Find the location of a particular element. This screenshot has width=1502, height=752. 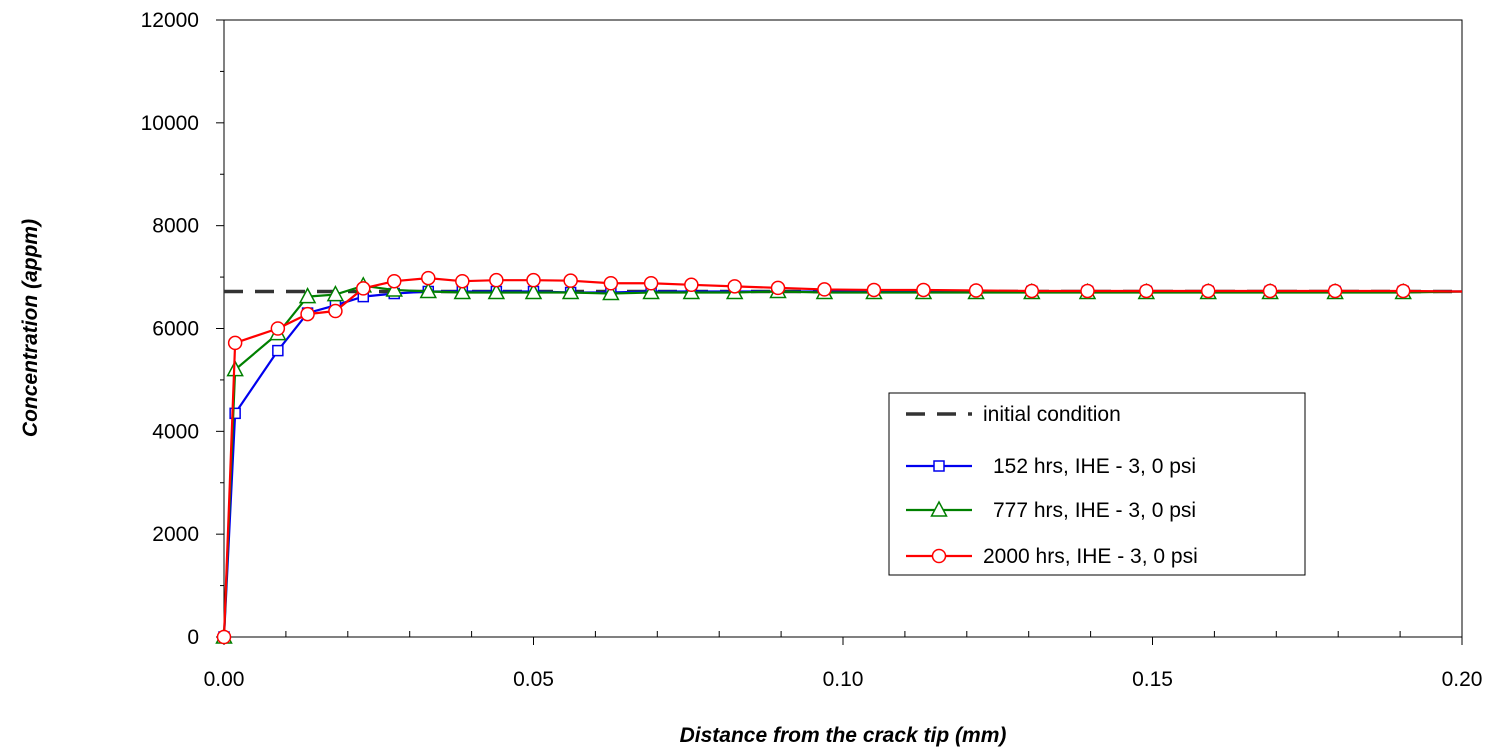

x-tick-label: 0.05 is located at coordinates (533, 679).